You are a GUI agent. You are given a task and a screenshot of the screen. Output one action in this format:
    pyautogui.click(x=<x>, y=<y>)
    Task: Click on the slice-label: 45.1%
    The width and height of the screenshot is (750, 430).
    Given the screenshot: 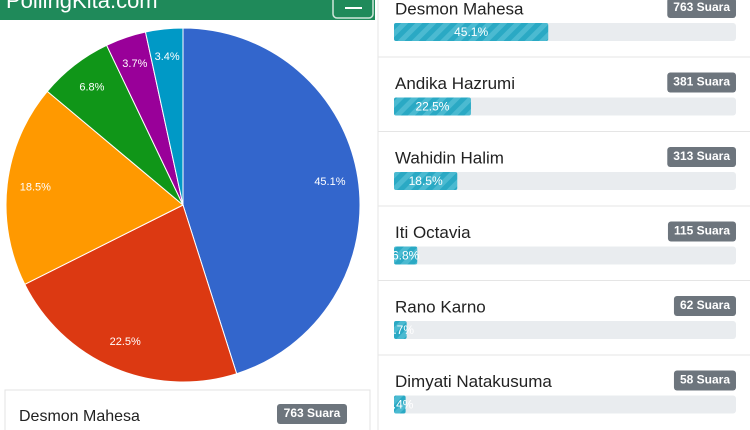 What is the action you would take?
    pyautogui.click(x=329, y=182)
    